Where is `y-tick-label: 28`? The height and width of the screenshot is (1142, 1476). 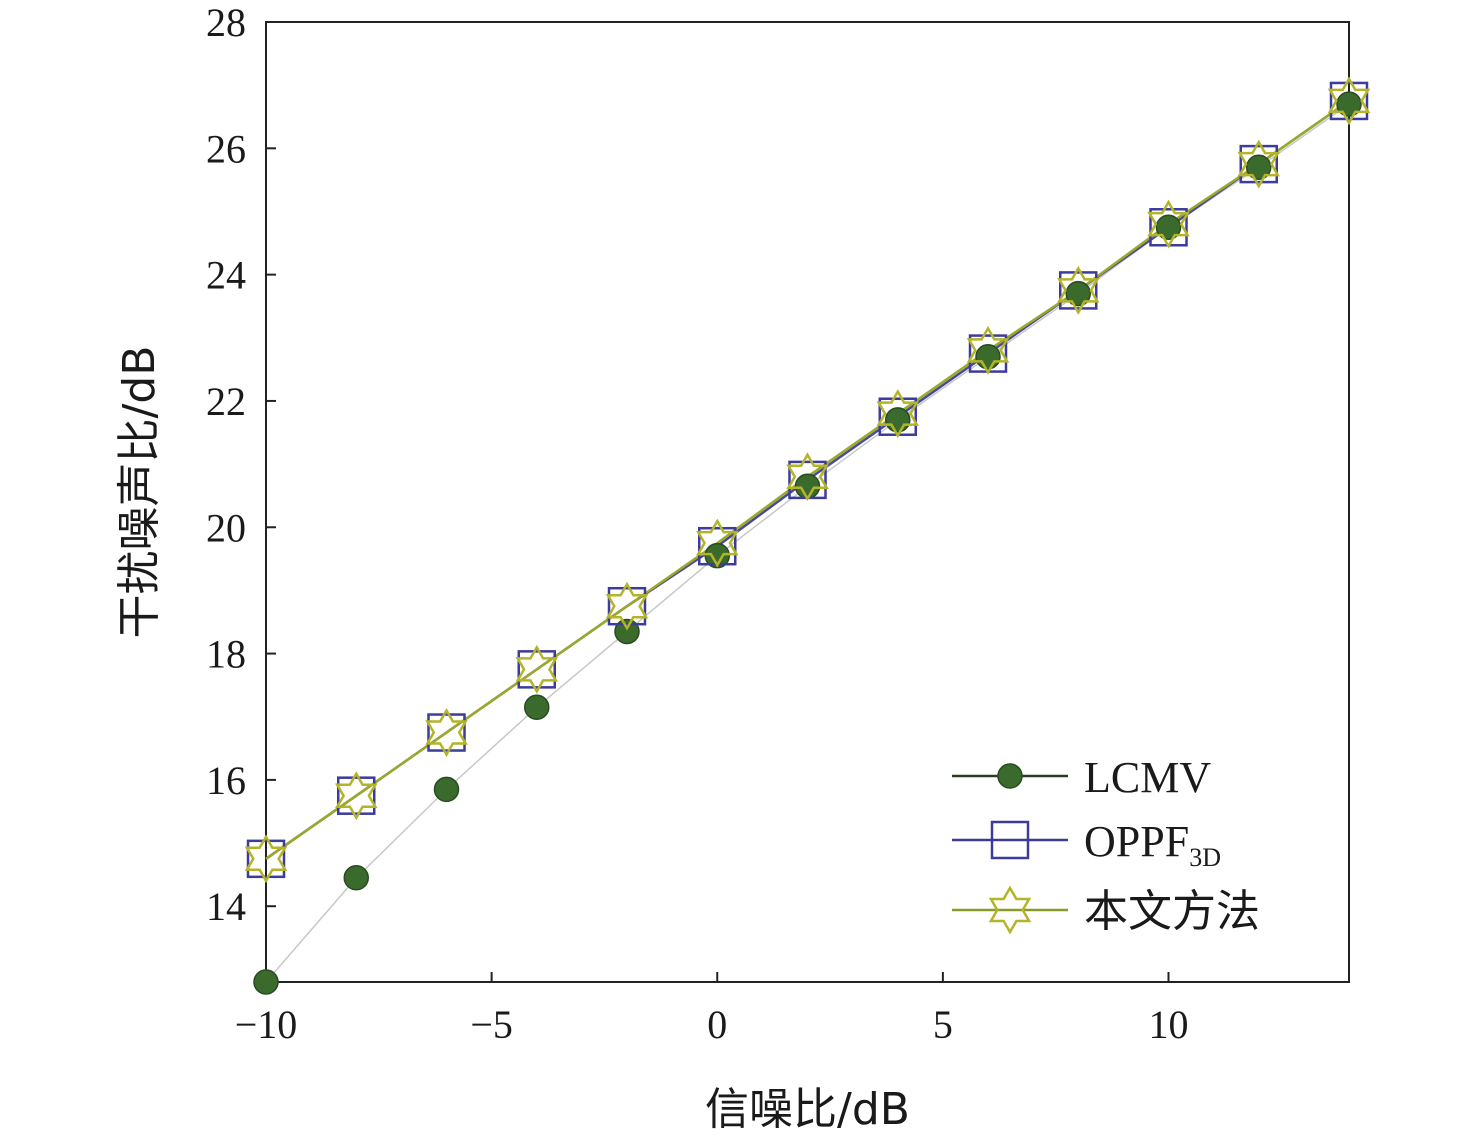 y-tick-label: 28 is located at coordinates (226, 22).